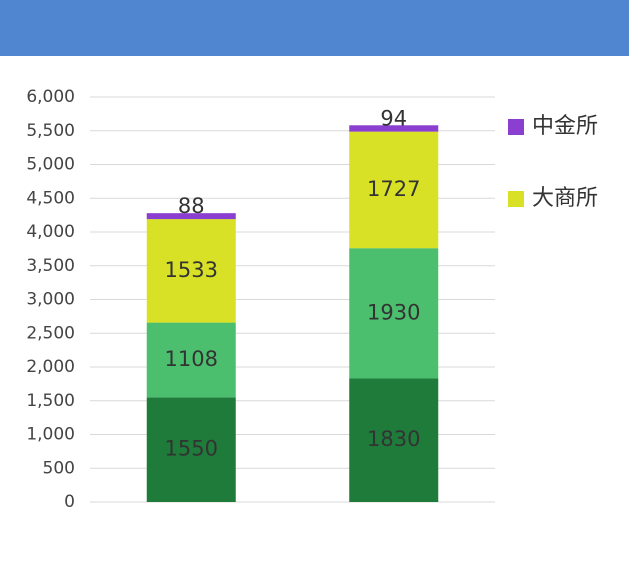 The height and width of the screenshot is (579, 629). Describe the element at coordinates (50, 97) in the screenshot. I see `y-tick-label: 6,000` at that location.